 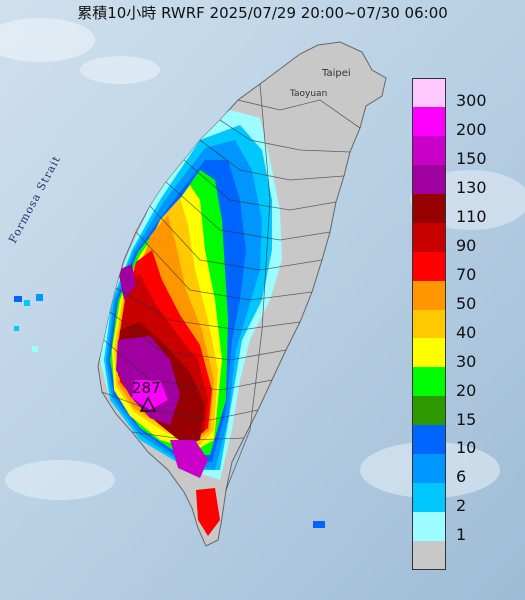 What do you see at coordinates (466, 419) in the screenshot?
I see `legend-label: 15` at bounding box center [466, 419].